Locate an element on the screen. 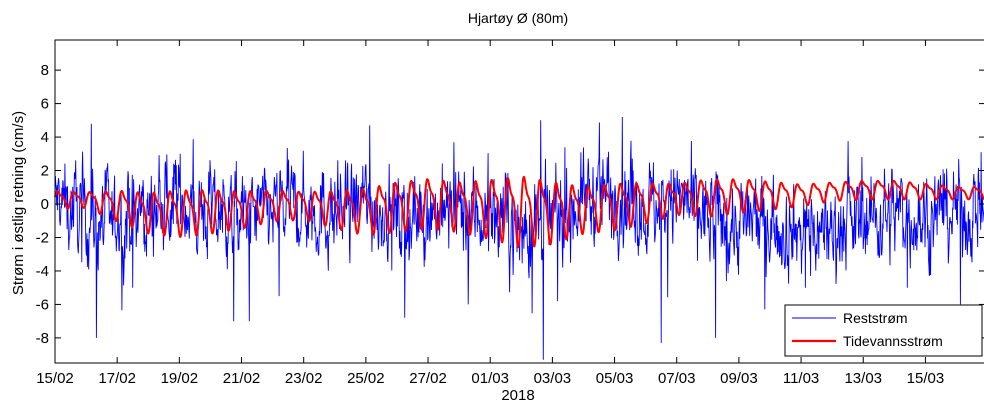 The image size is (984, 405). y-tick-label: 2 is located at coordinates (45, 171).